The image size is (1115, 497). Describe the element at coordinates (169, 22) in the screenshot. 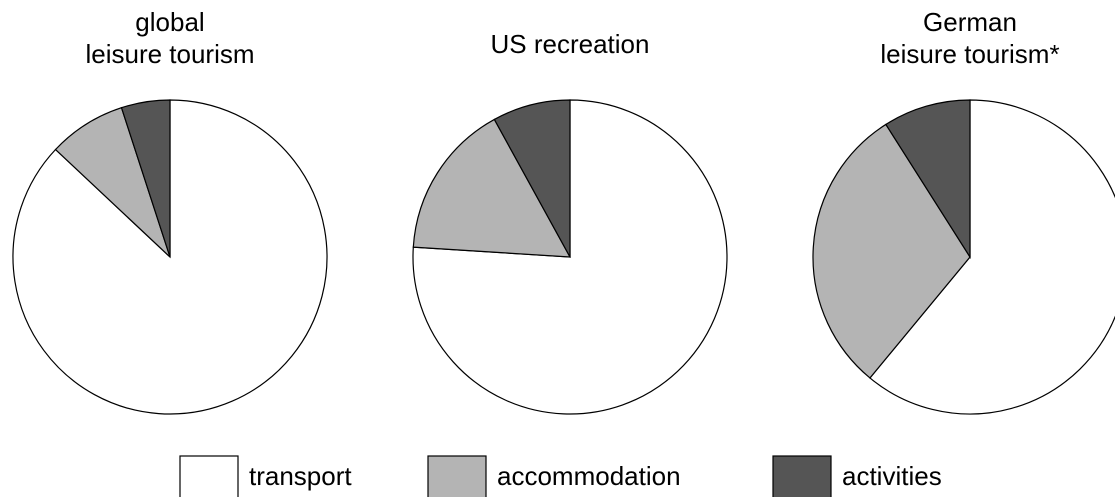

I see `chart-title: global` at that location.